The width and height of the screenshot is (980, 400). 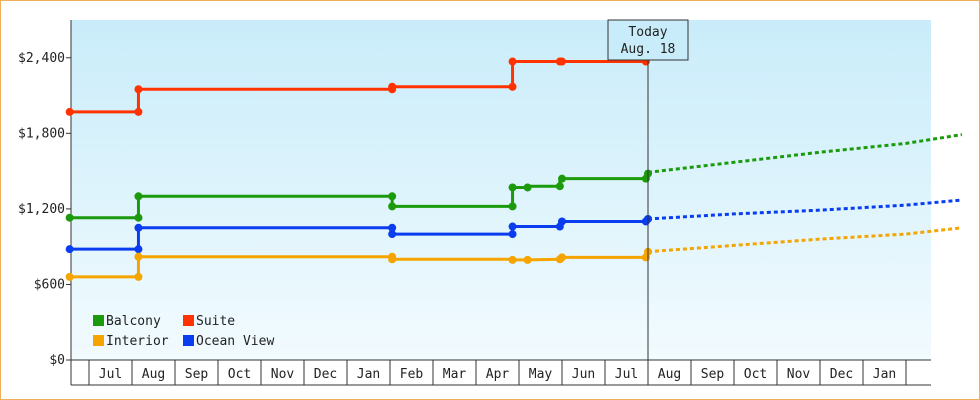 I want to click on legend-swatch-interior, so click(x=98, y=340).